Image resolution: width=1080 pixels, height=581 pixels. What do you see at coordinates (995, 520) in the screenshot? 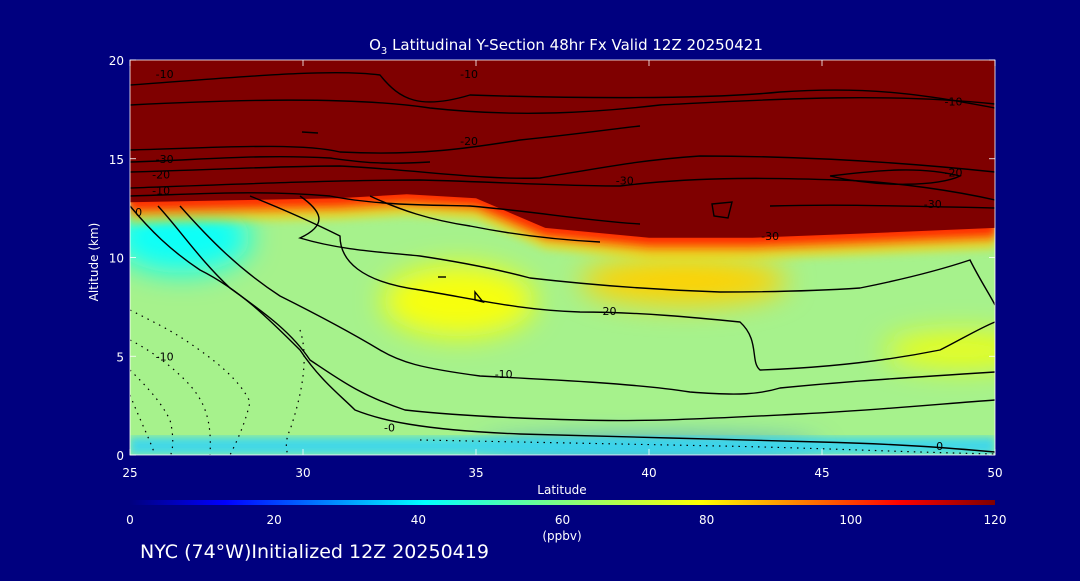
I see `colorbar-tick-label-6: 120` at bounding box center [995, 520].